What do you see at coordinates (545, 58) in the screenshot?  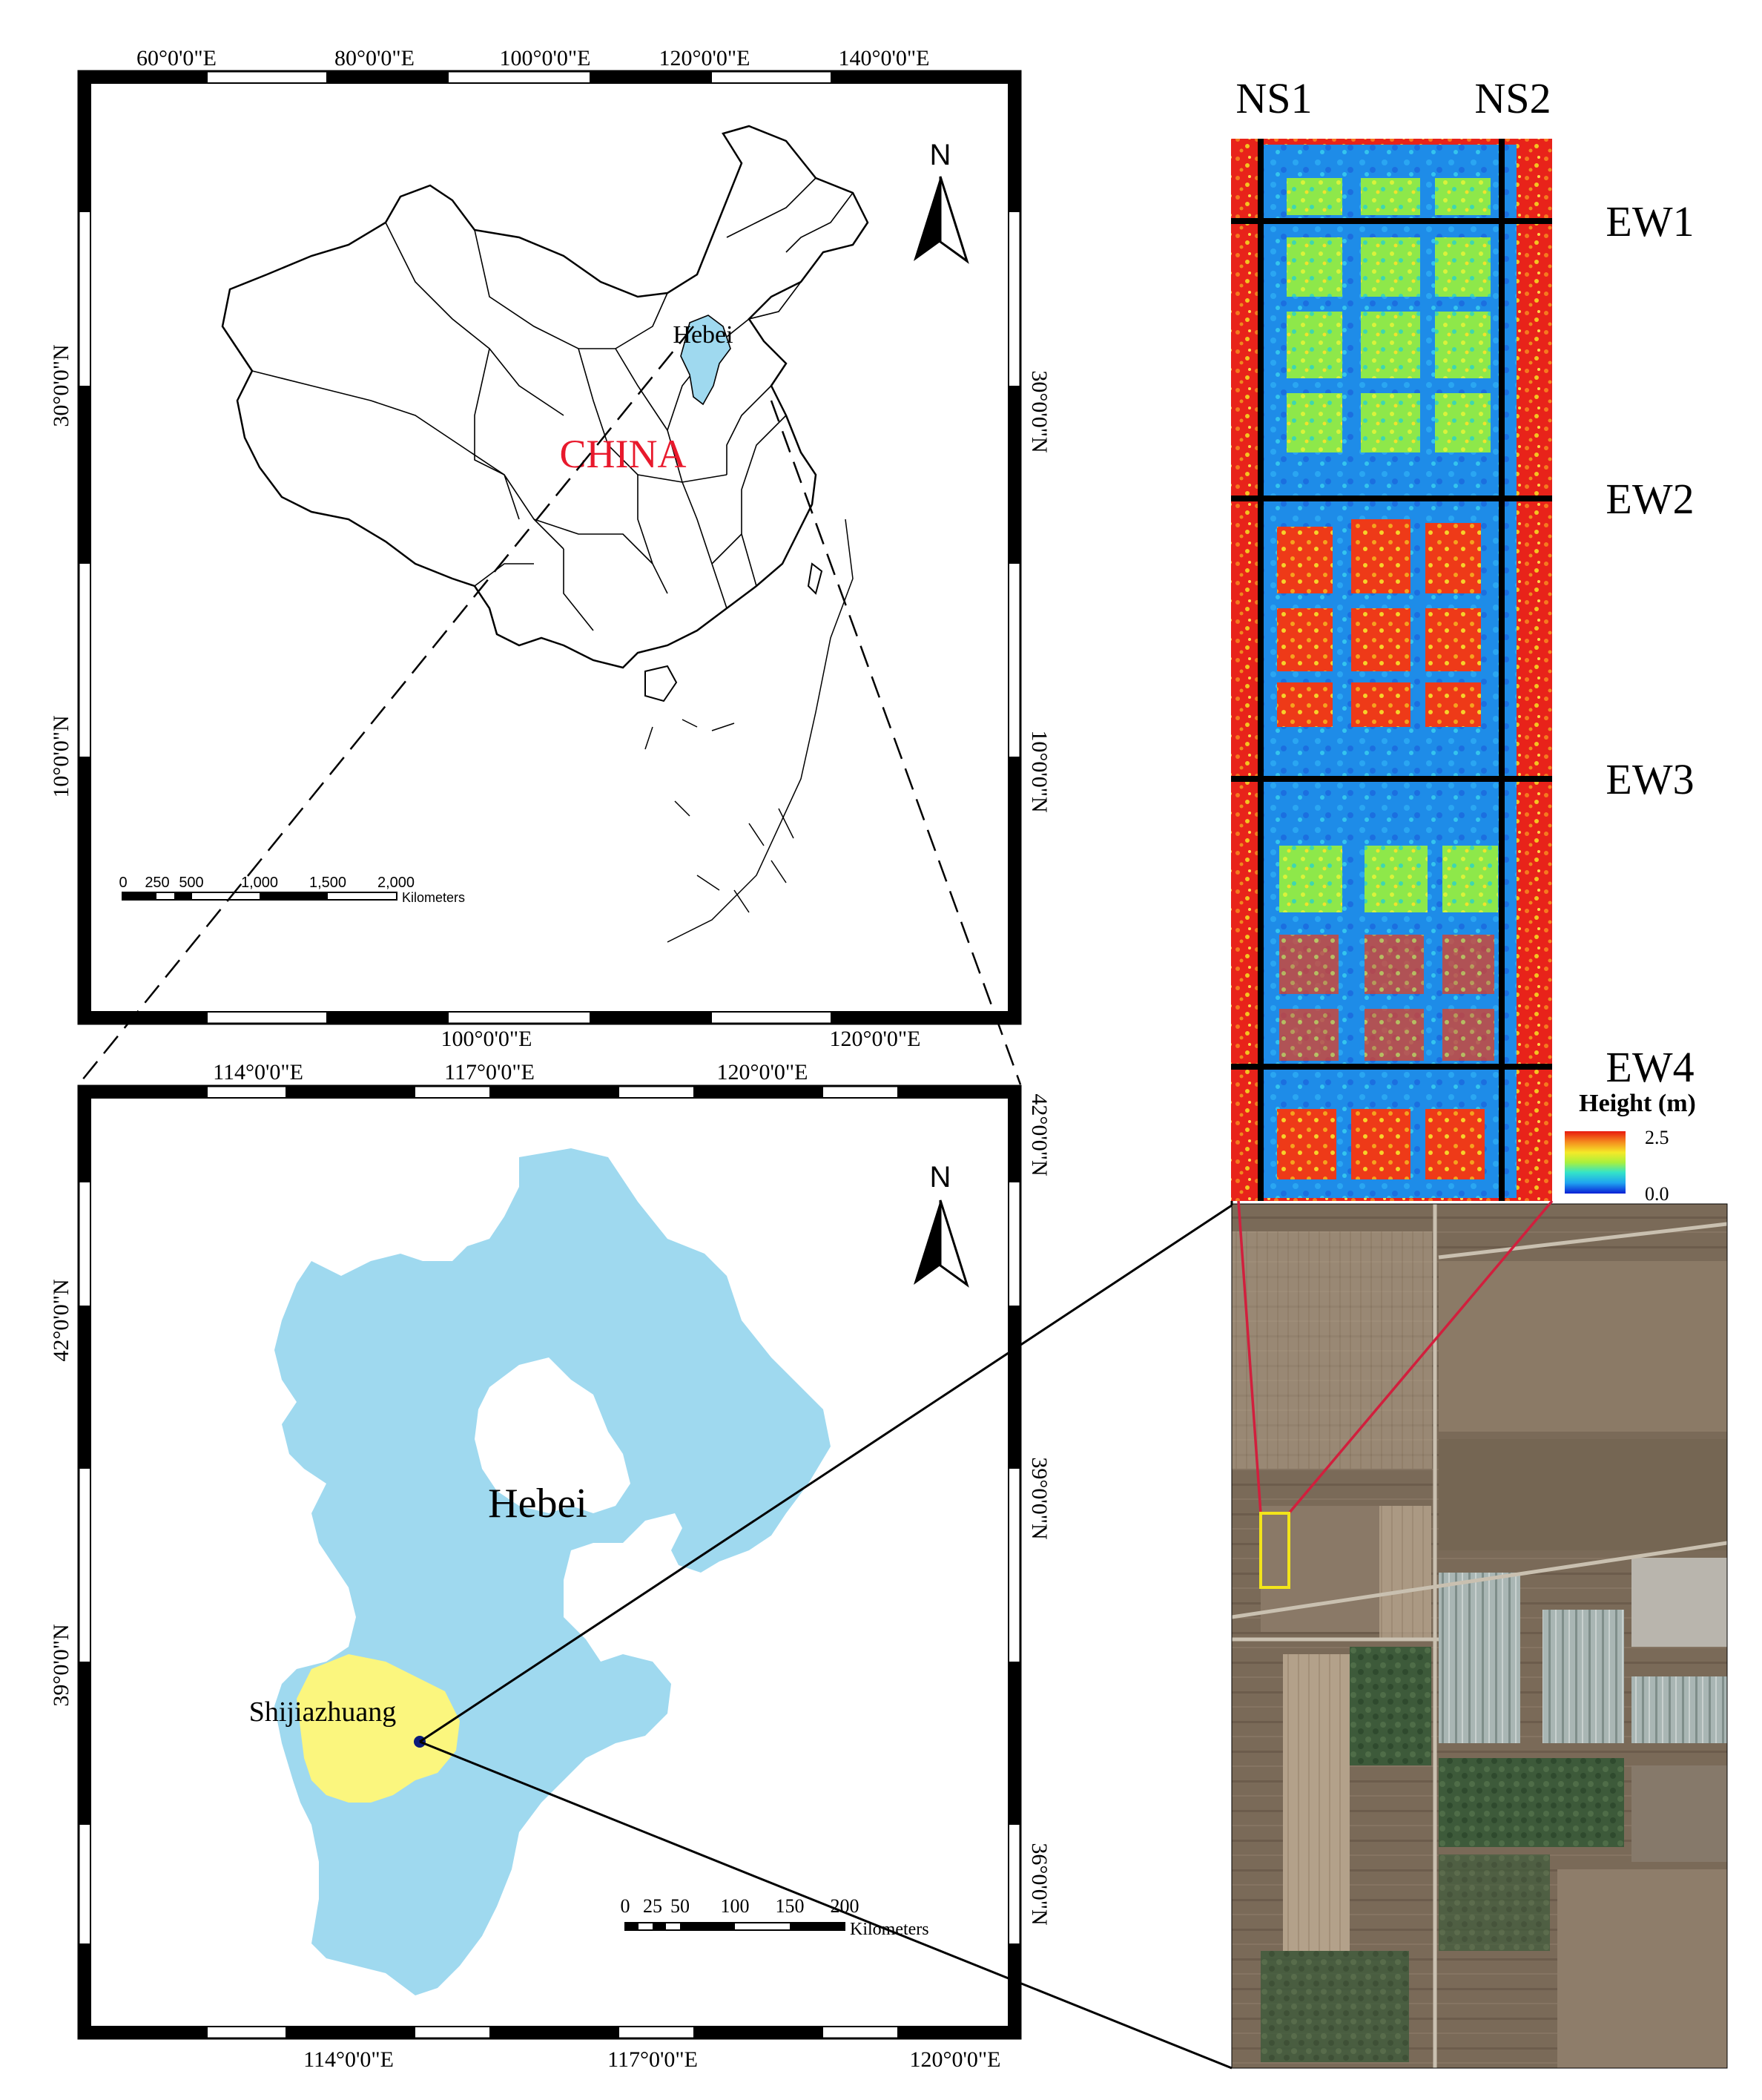 I see `china-top-tick-3: 100°0'0"E` at bounding box center [545, 58].